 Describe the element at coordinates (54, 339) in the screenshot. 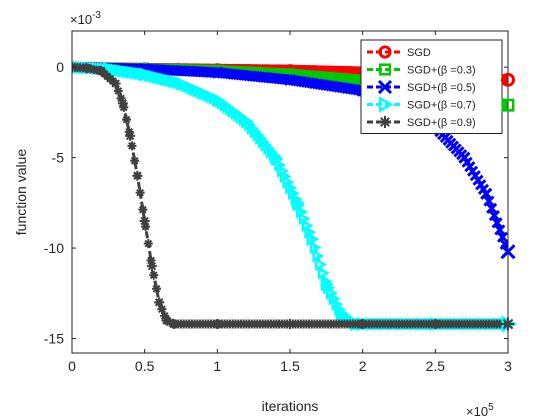

I see `y-tick-label: -15` at that location.